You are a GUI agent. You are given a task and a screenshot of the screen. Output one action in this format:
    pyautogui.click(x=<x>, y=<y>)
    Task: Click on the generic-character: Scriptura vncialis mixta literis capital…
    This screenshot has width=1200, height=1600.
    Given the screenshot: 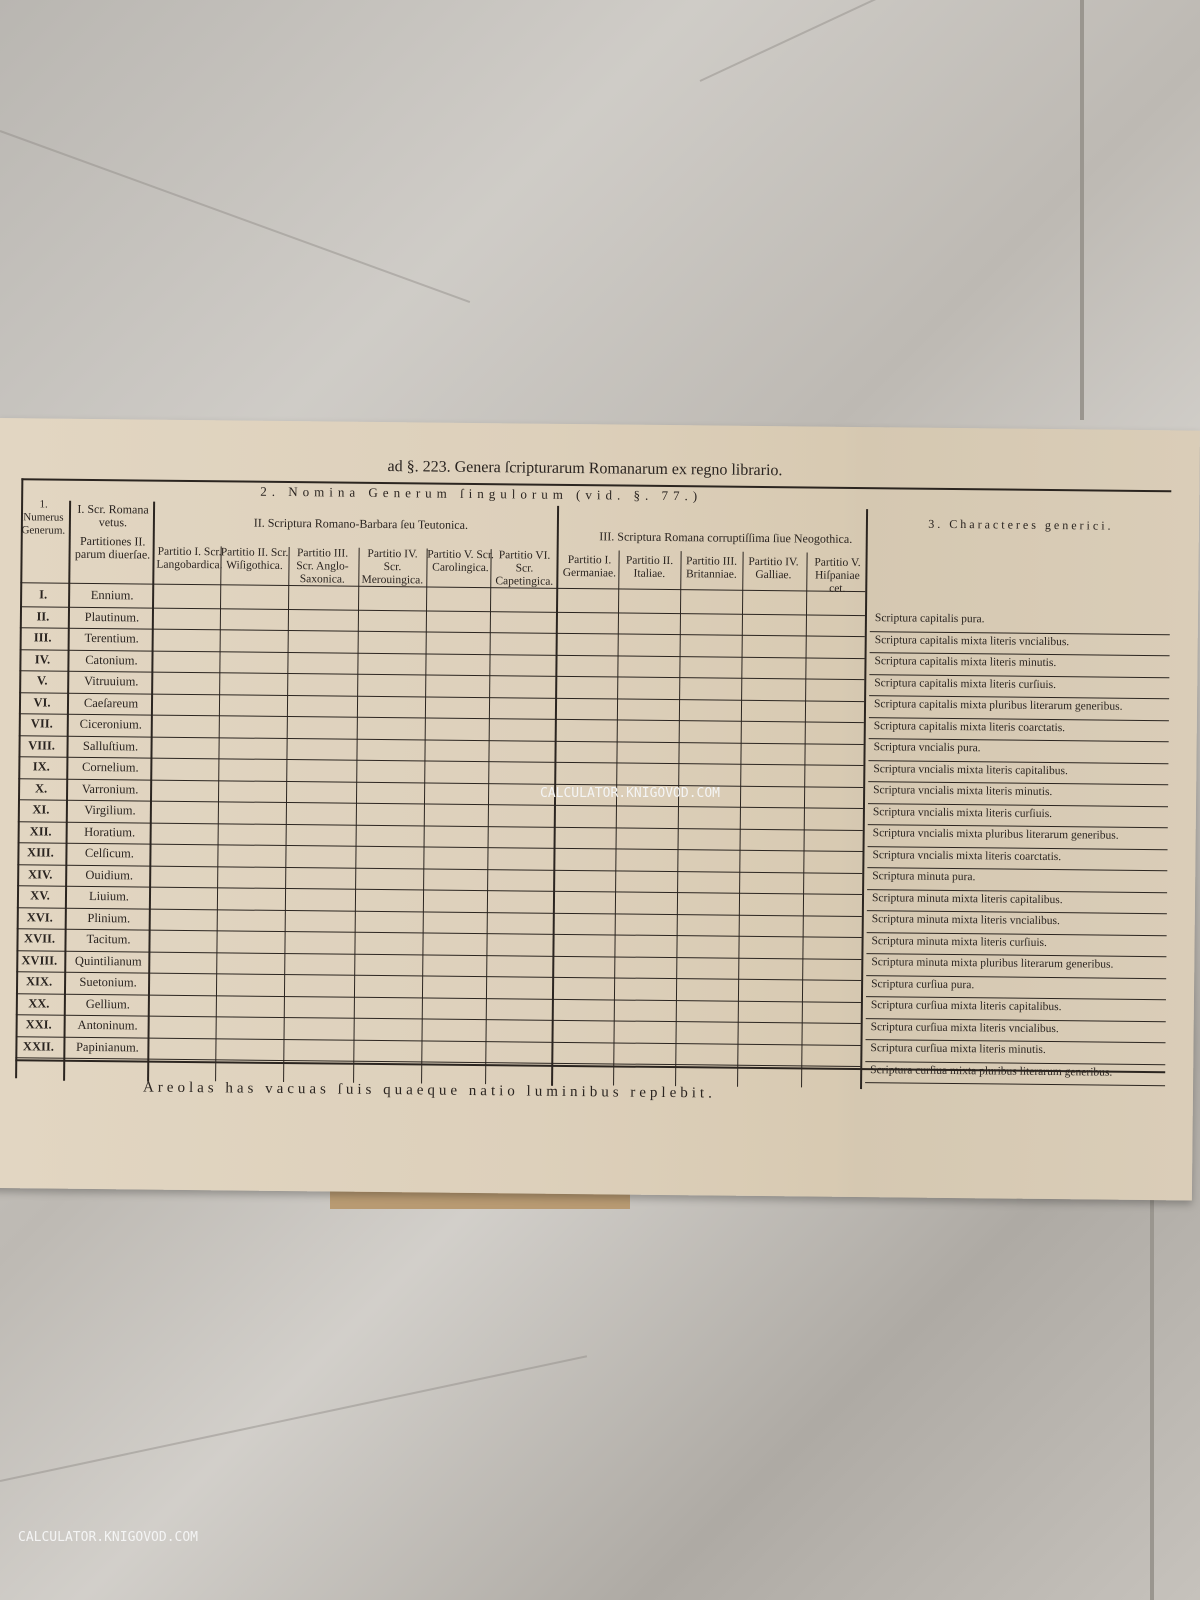 What is the action you would take?
    pyautogui.click(x=970, y=769)
    